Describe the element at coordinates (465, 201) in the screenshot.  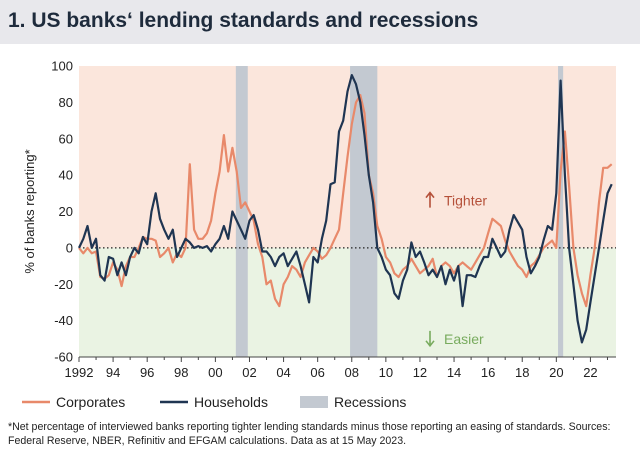
I see `tighter-label: Tighter` at that location.